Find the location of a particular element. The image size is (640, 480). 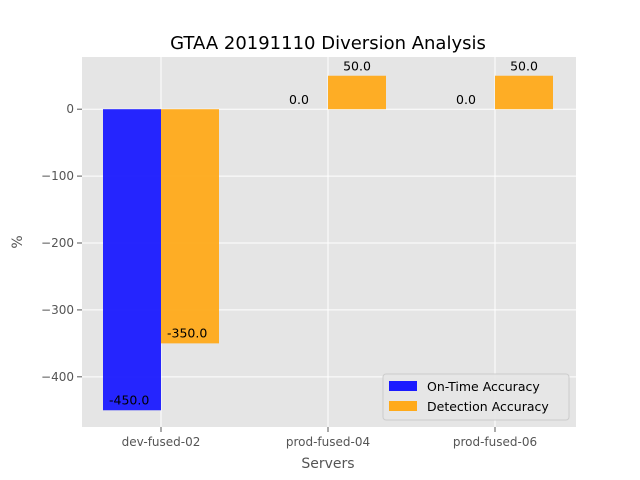

y-tick-label: −400 is located at coordinates (57, 377).